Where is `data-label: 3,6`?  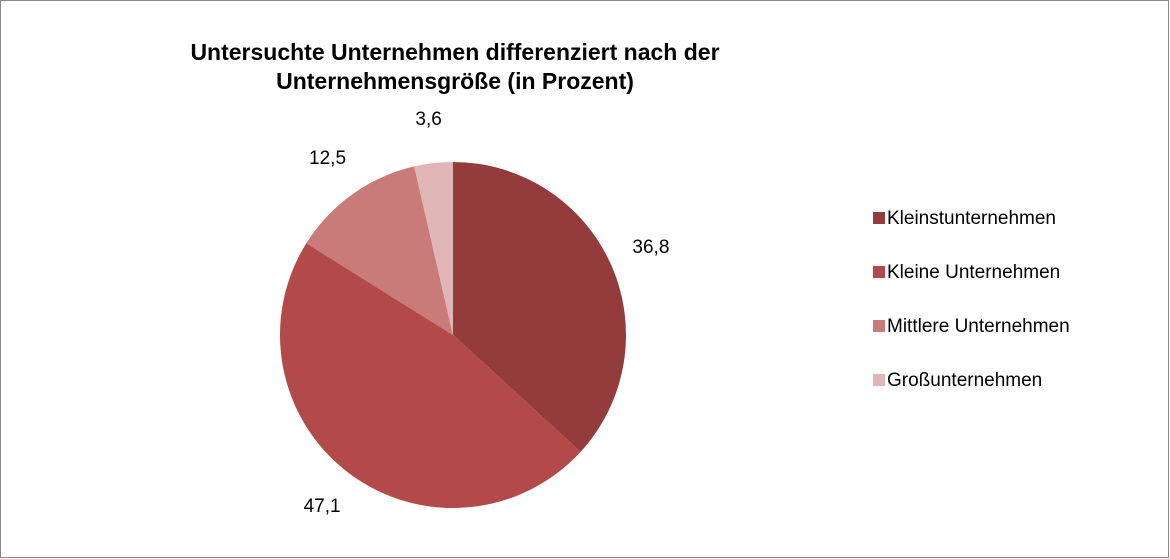
data-label: 3,6 is located at coordinates (428, 119).